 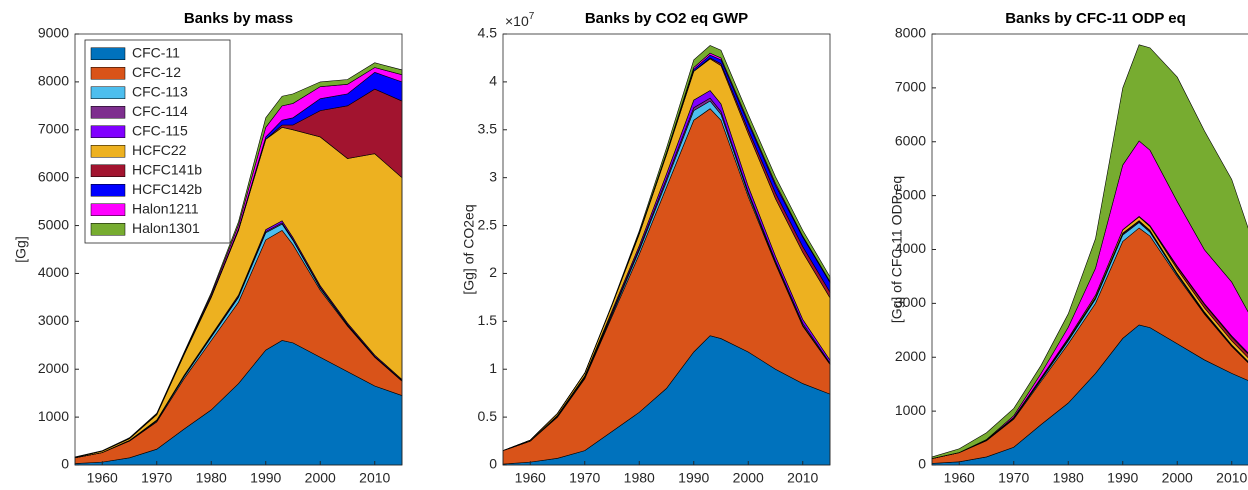 What do you see at coordinates (166, 228) in the screenshot?
I see `legend-label: Halon1301` at bounding box center [166, 228].